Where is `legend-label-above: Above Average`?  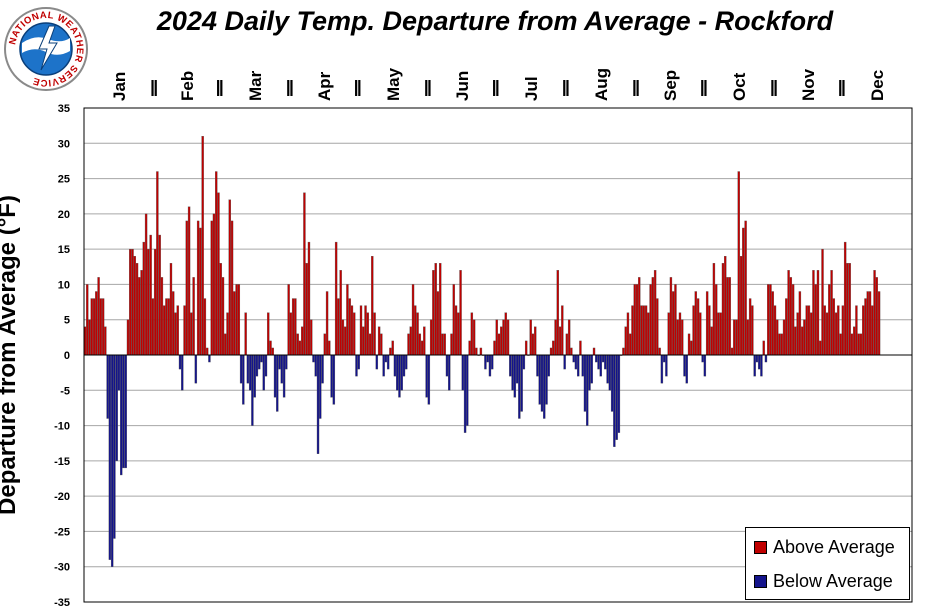
legend-label-above: Above Average is located at coordinates (834, 546).